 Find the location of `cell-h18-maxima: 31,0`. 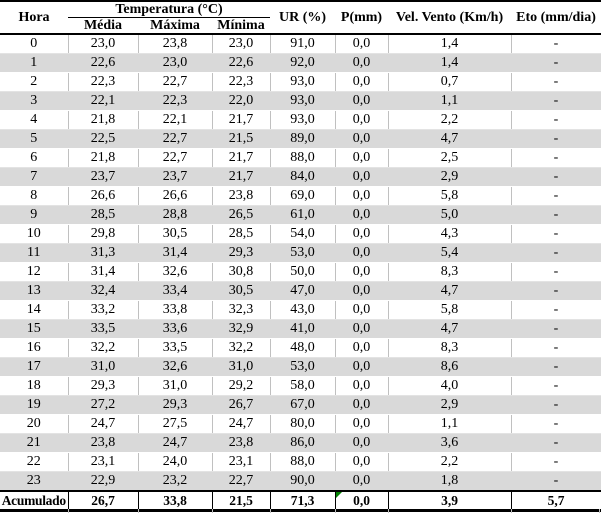

cell-h18-maxima: 31,0 is located at coordinates (175, 386).